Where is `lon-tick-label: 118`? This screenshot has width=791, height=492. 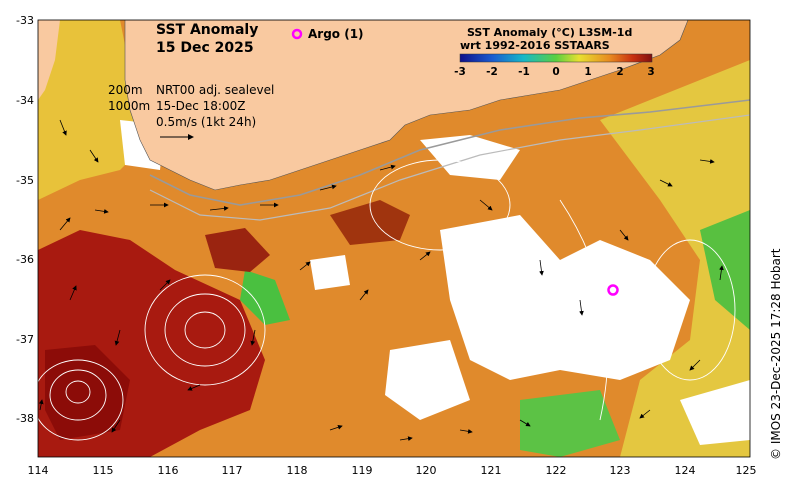
lon-tick-label: 118 is located at coordinates (297, 470).